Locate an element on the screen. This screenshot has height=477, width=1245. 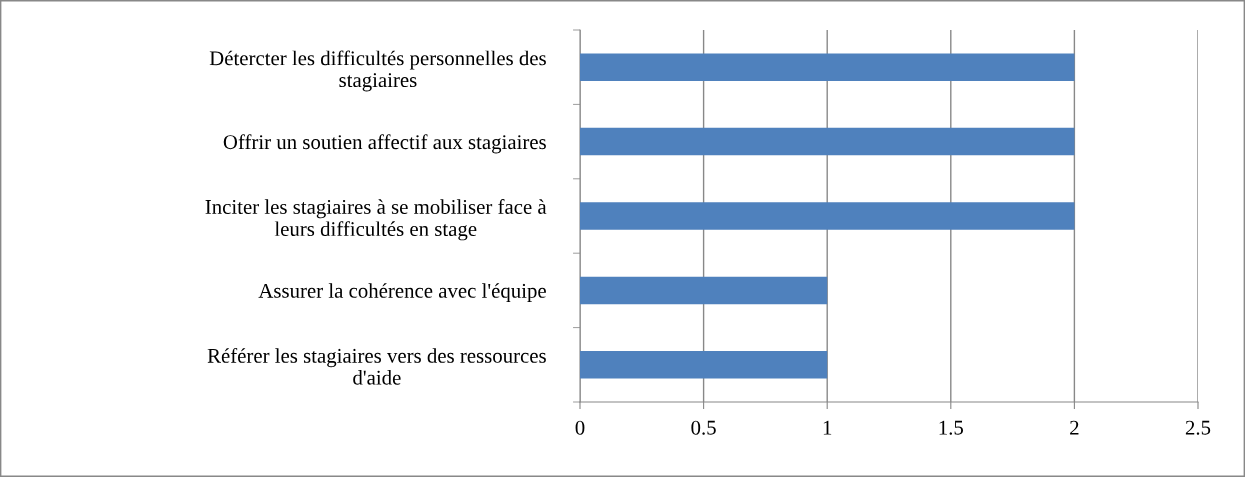
y-tick-label: Offrir un soutien affectif aux stagiaires is located at coordinates (384, 144).